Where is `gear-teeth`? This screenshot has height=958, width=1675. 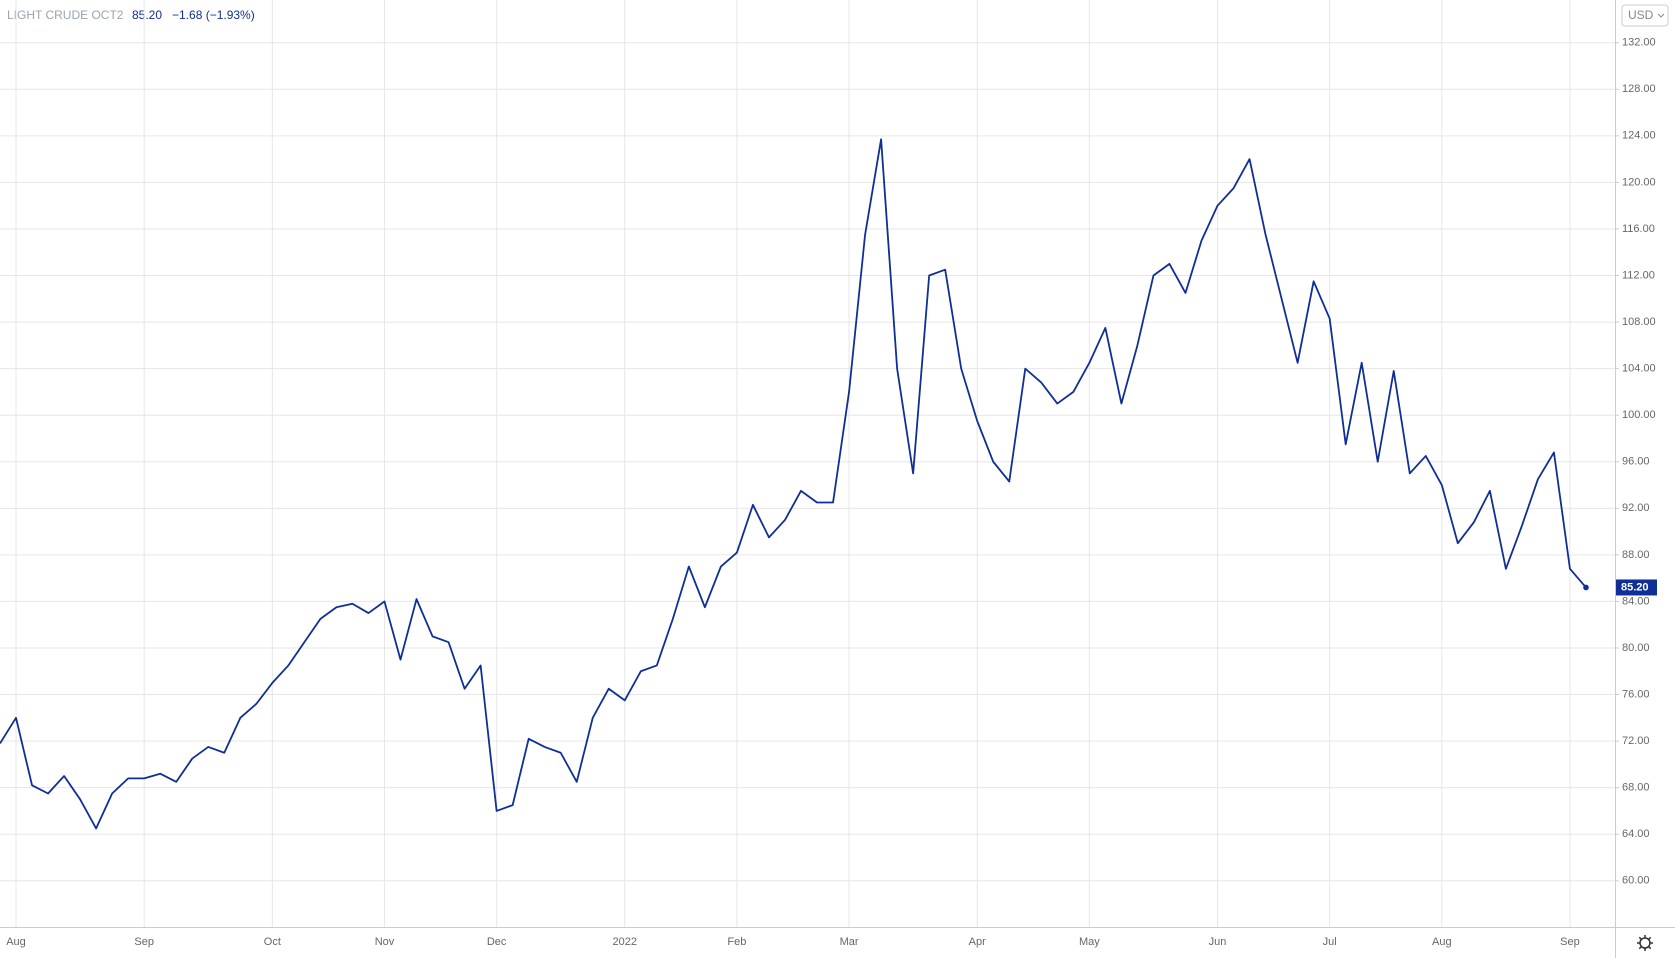 gear-teeth is located at coordinates (1645, 943).